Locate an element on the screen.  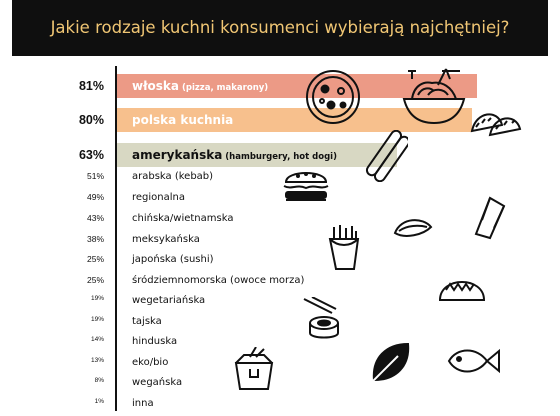
category-name: chińska/wietnamska is located at coordinates (183, 218).